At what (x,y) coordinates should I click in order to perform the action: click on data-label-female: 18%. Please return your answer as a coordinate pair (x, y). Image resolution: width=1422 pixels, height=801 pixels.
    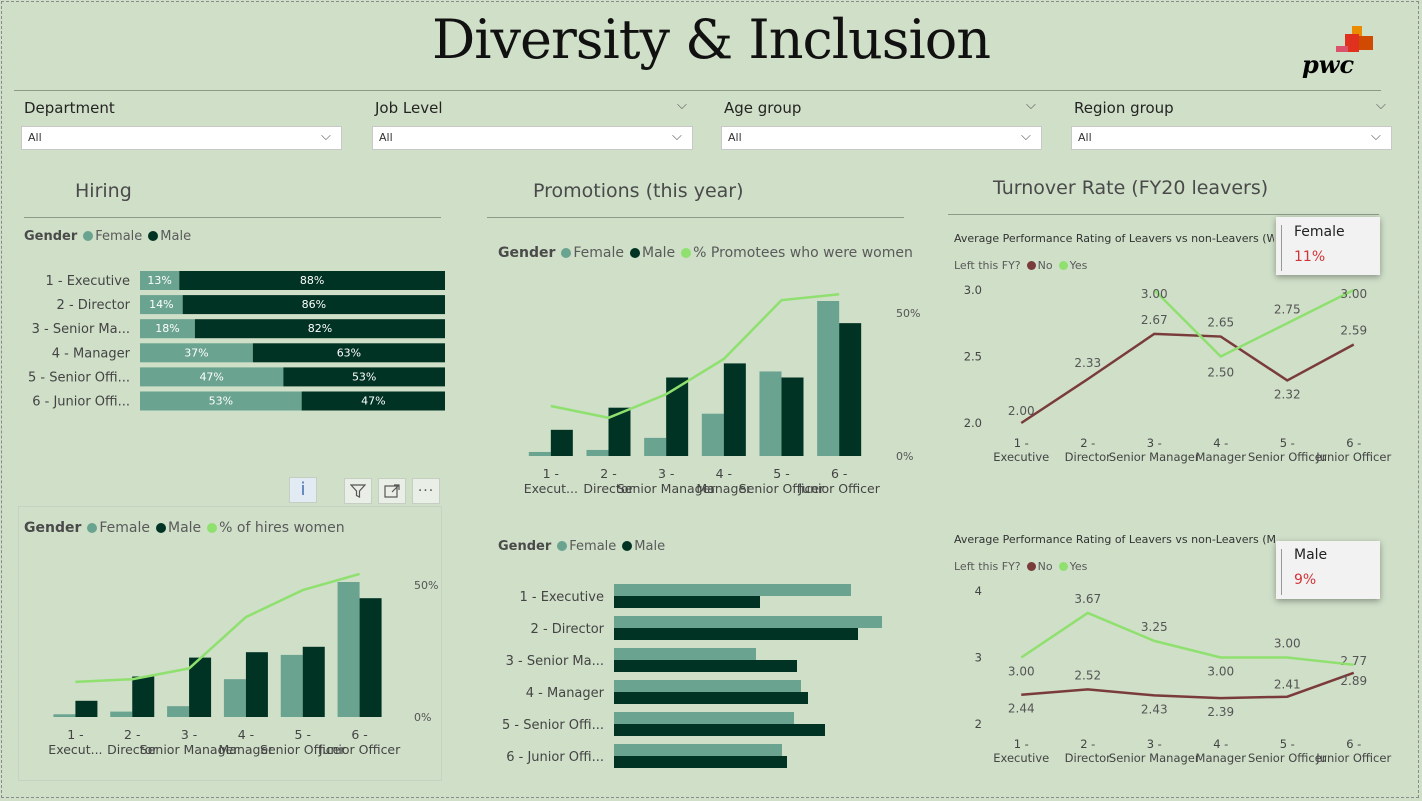
    Looking at the image, I should click on (167, 328).